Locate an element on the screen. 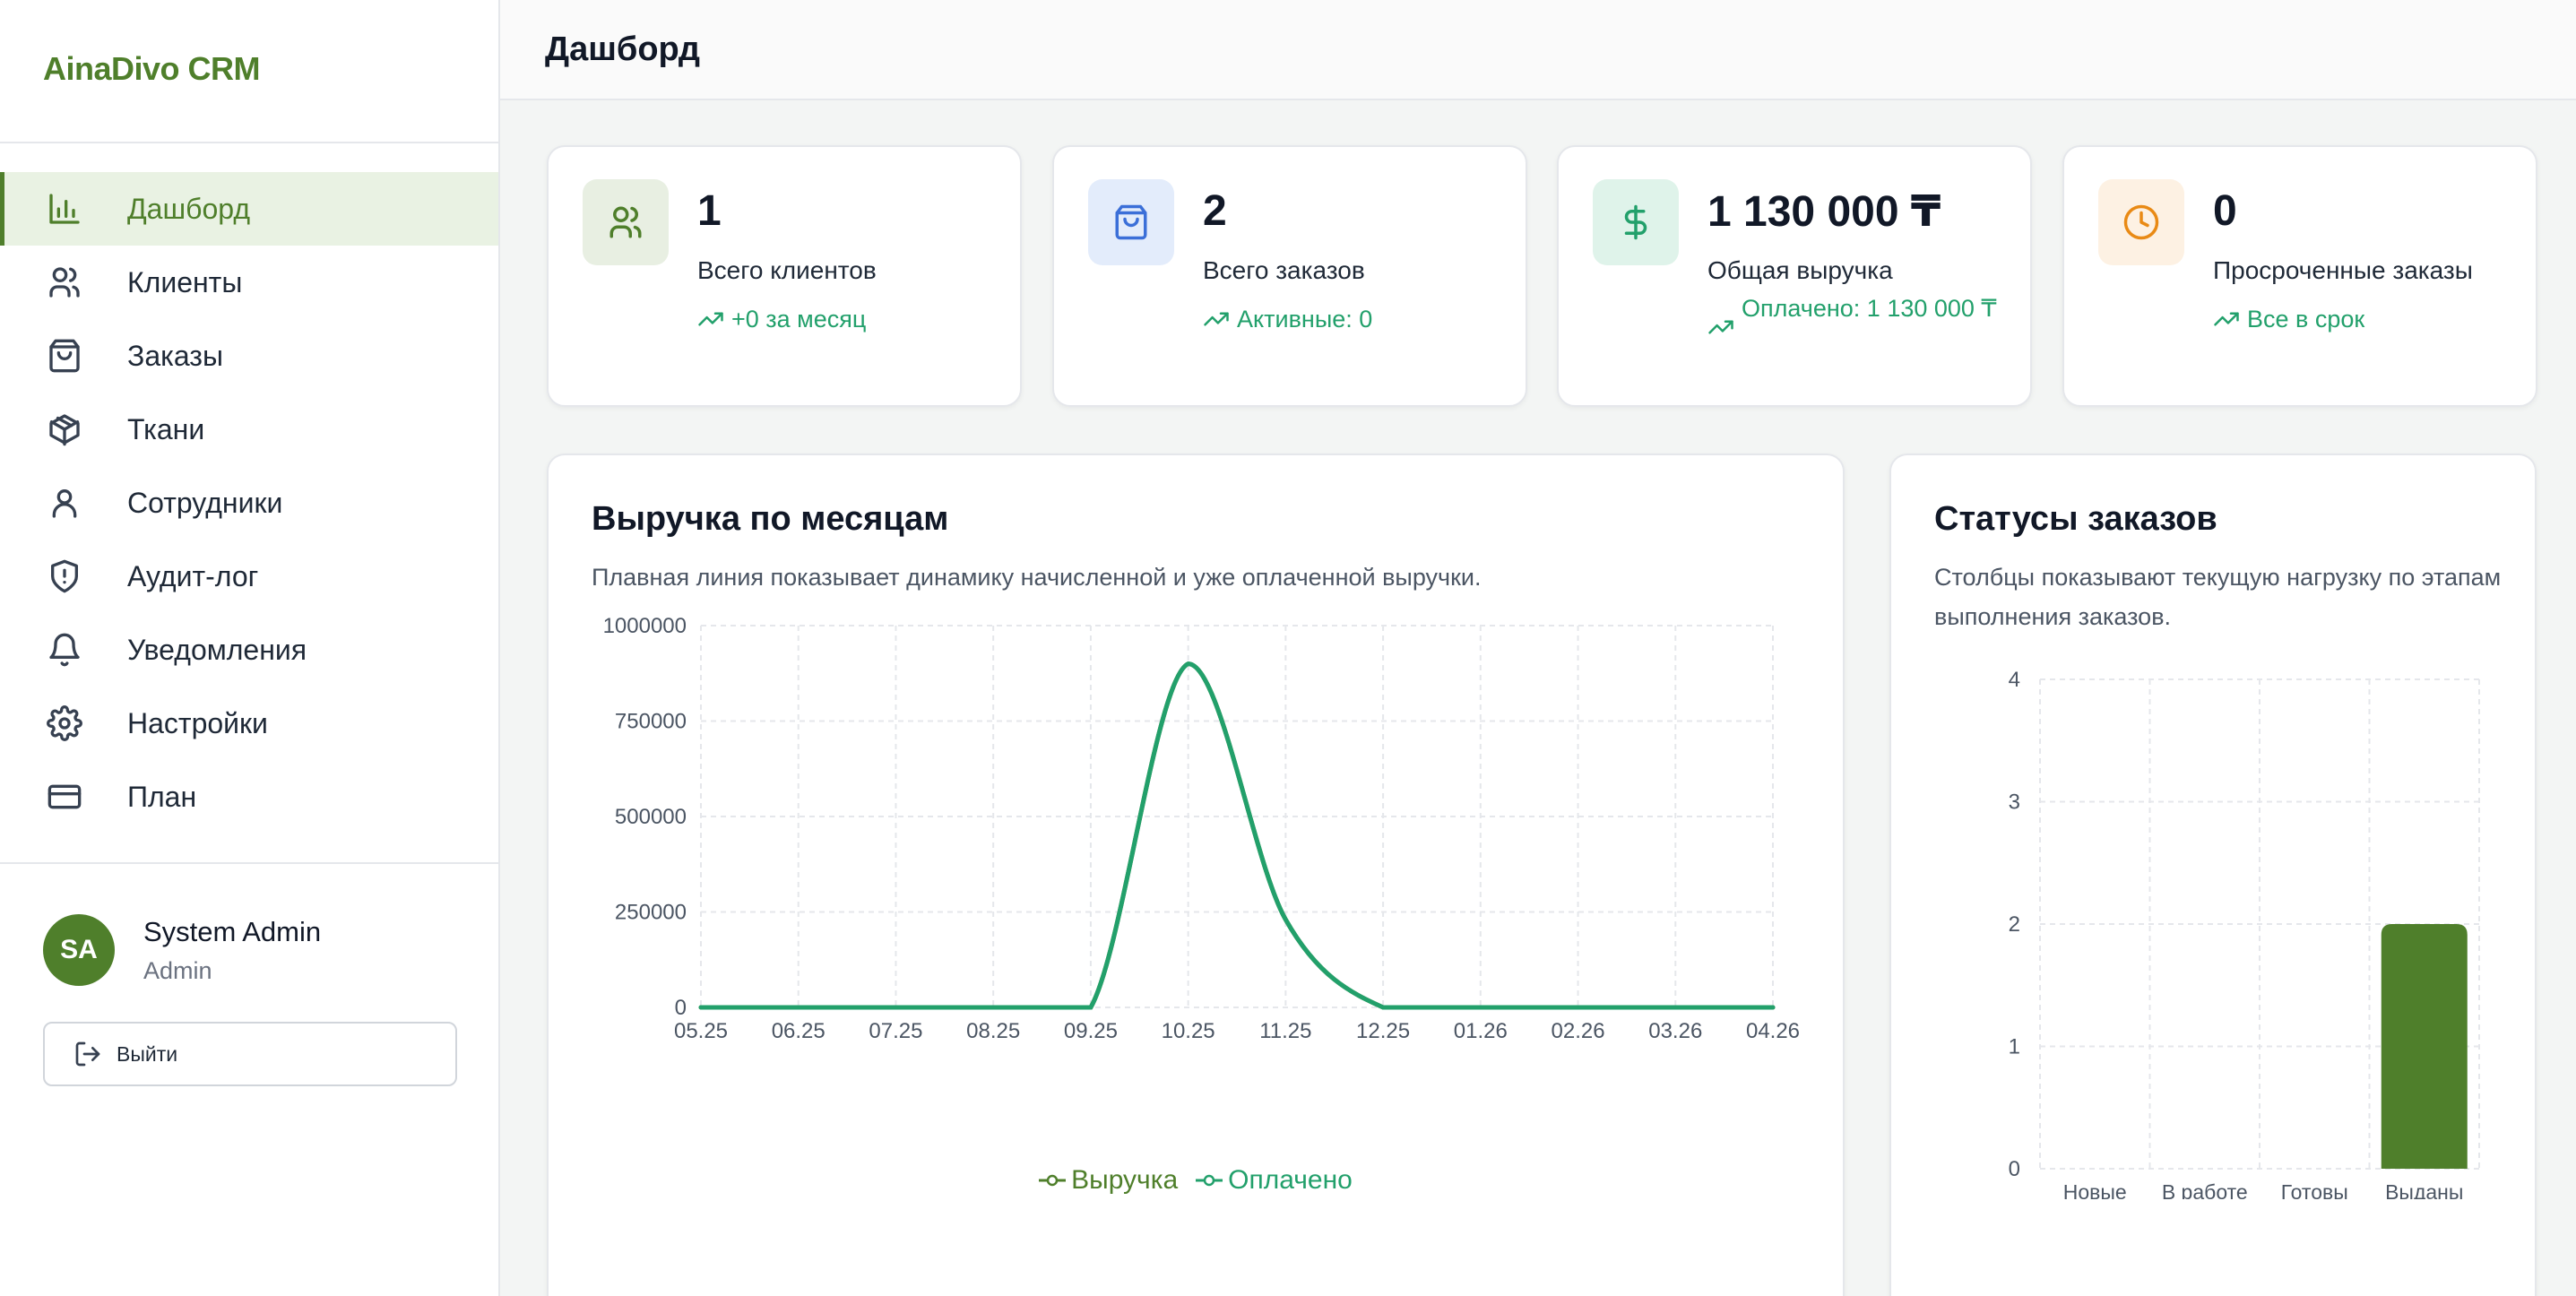 This screenshot has height=1296, width=2576. sidebar-item-employees: Сотрудники is located at coordinates (249, 503).